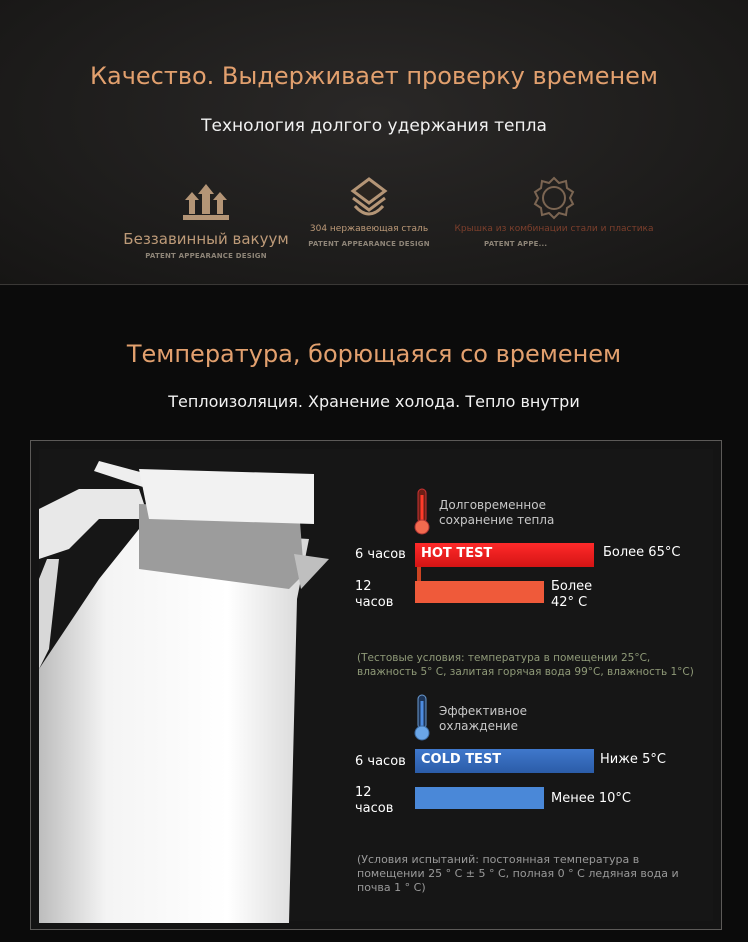 Image resolution: width=748 pixels, height=942 pixels. Describe the element at coordinates (369, 197) in the screenshot. I see `layers-icon` at that location.